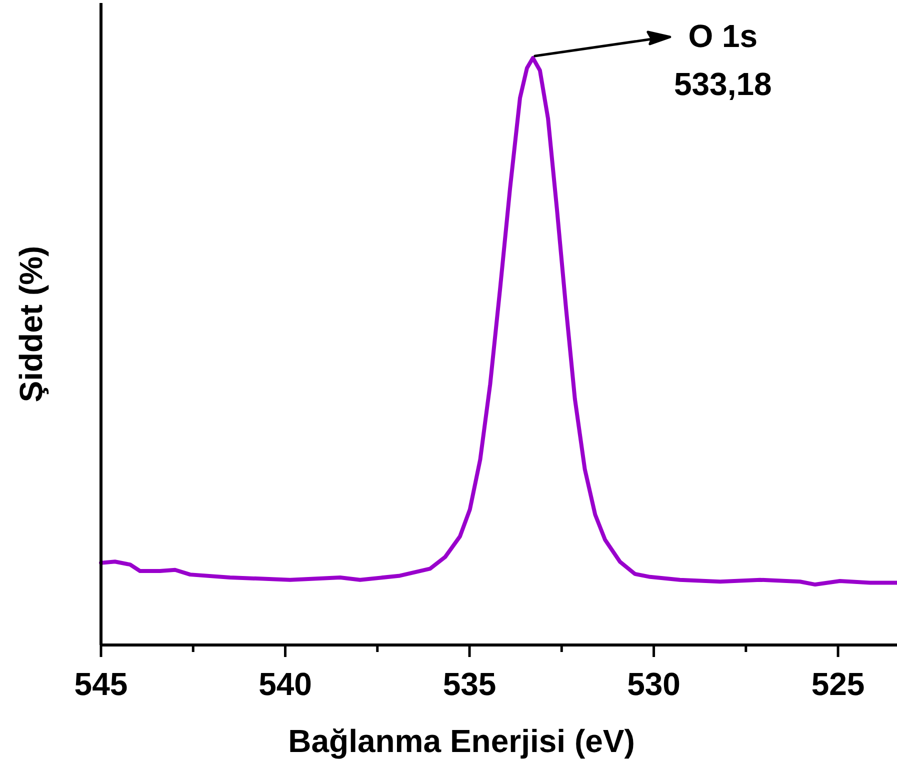 The width and height of the screenshot is (897, 773). Describe the element at coordinates (461, 741) in the screenshot. I see `x-axis-title: Bağlanma Enerjisi (eV)` at that location.